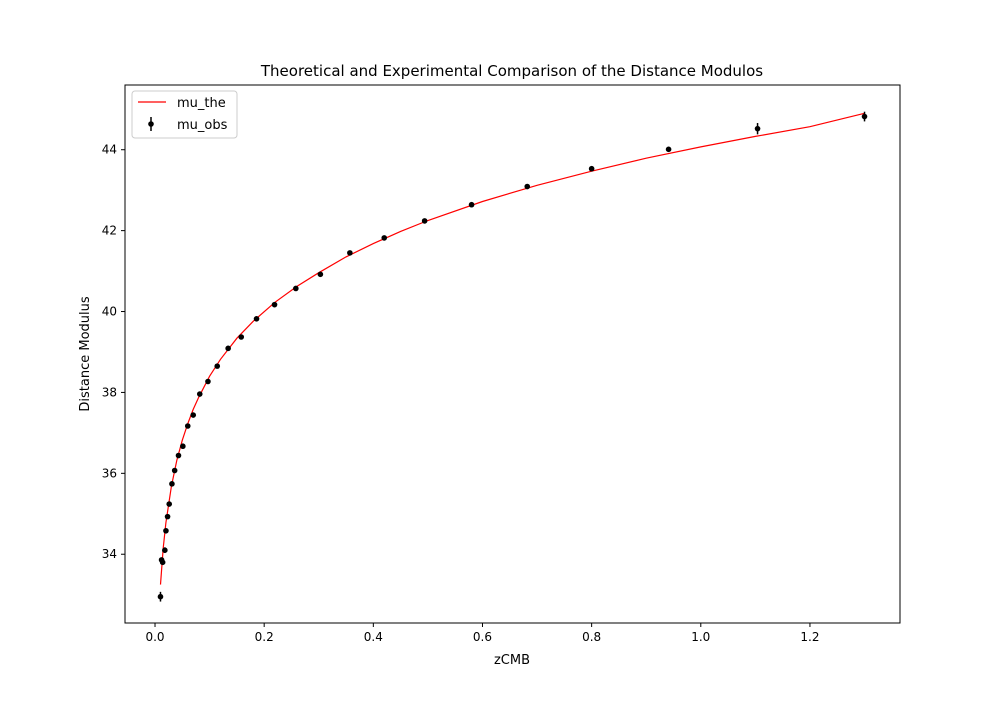  What do you see at coordinates (151, 124) in the screenshot?
I see `legend-point-marker` at bounding box center [151, 124].